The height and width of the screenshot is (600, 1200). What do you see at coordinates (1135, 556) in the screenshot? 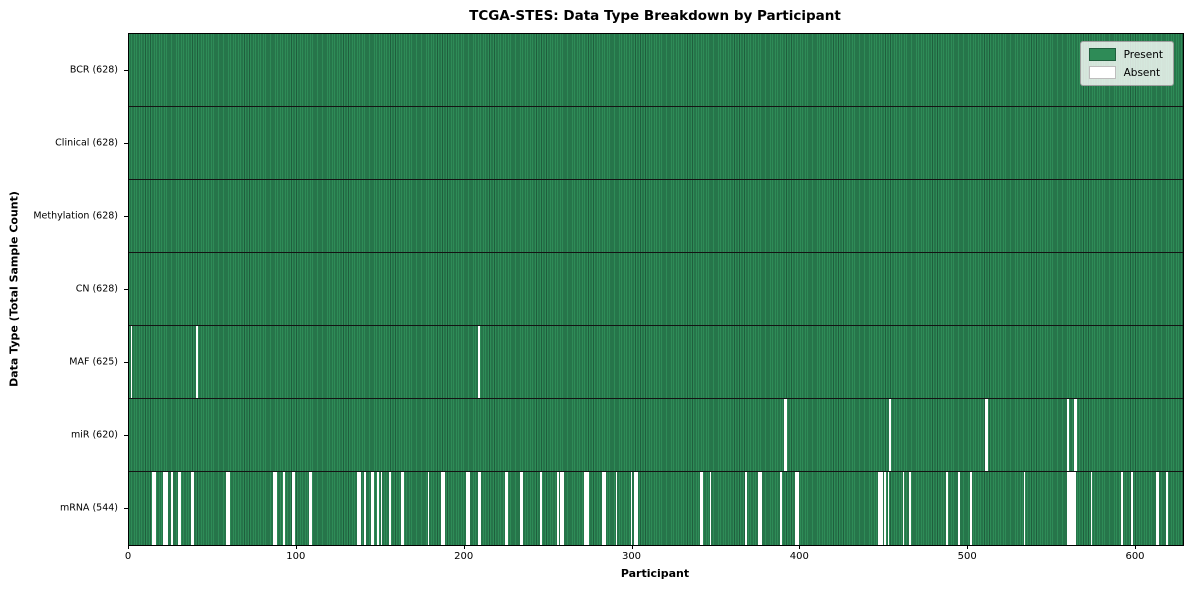
I see `x-tick-label-600: 600` at bounding box center [1135, 556].